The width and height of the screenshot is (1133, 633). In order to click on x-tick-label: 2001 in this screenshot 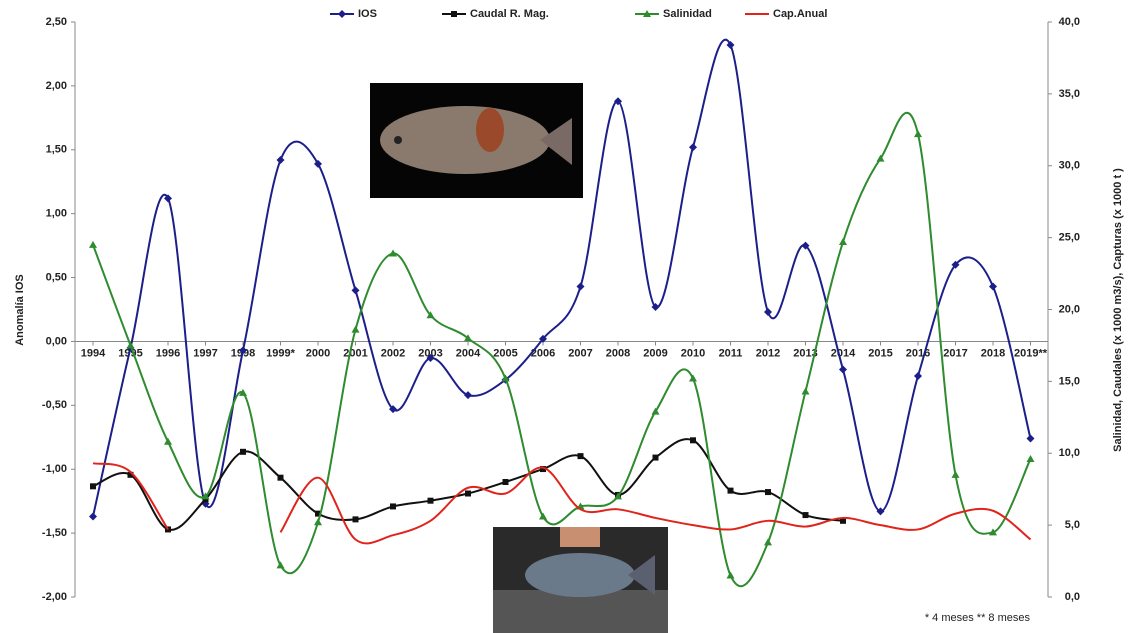, I will do `click(355, 353)`.